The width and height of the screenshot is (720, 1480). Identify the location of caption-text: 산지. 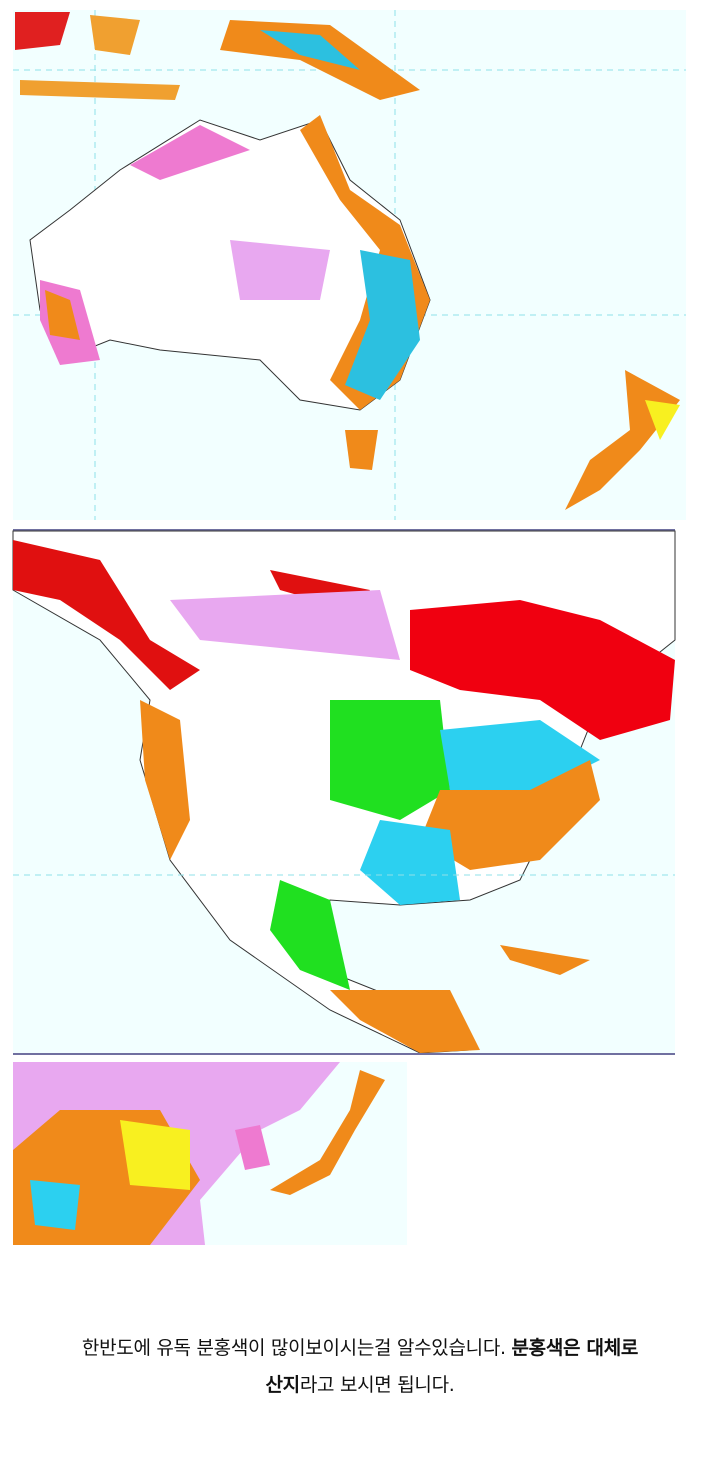
(282, 1385).